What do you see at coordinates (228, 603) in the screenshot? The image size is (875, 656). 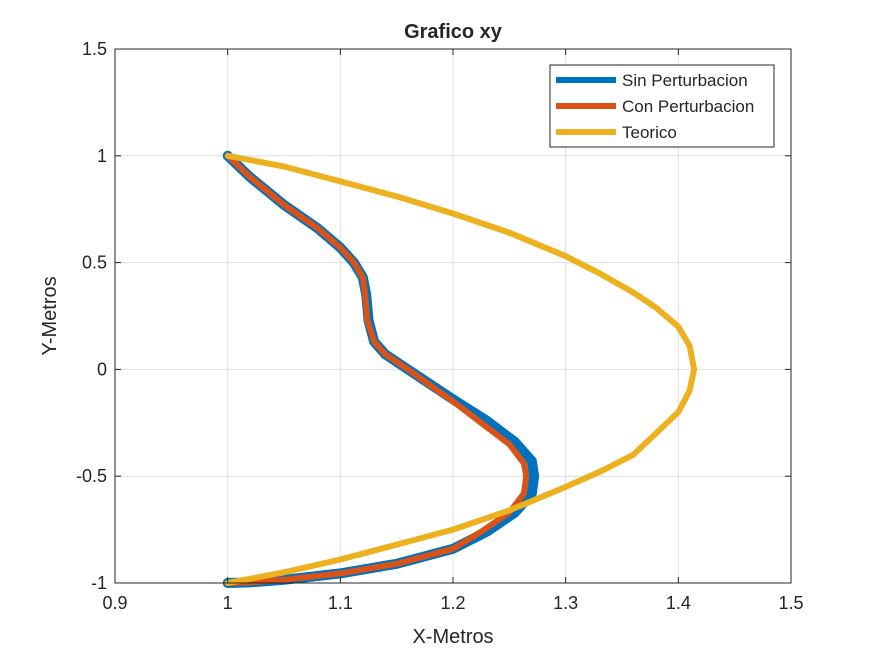 I see `x-tick-label: 1` at bounding box center [228, 603].